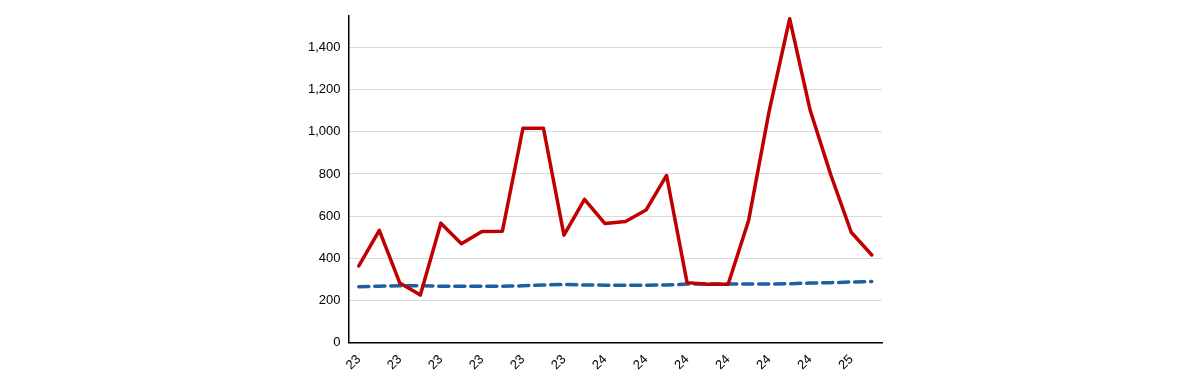 This screenshot has height=376, width=1200. Describe the element at coordinates (329, 215) in the screenshot. I see `y-tick-label: 600` at that location.